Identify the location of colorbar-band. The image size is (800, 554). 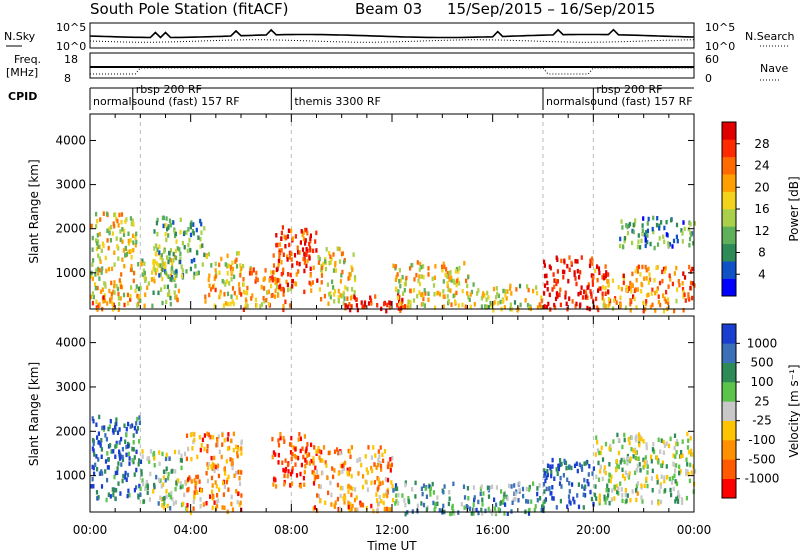
(729, 450).